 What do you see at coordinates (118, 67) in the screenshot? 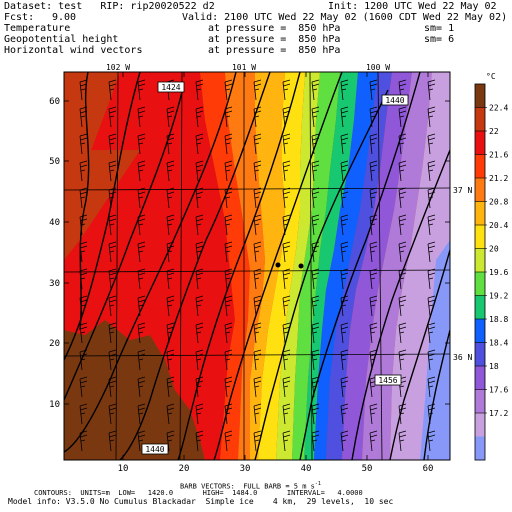
I see `lon-label: 102 W` at bounding box center [118, 67].